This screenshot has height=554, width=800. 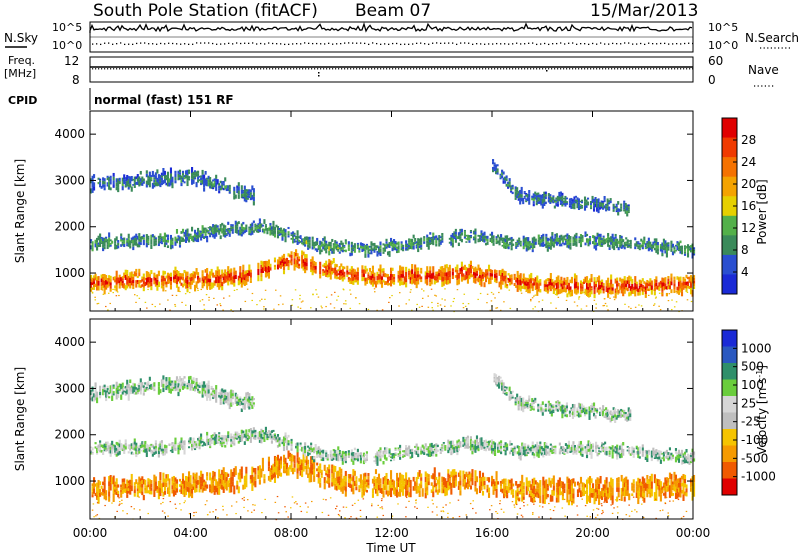 I want to click on nsky-trace, so click(x=391, y=27).